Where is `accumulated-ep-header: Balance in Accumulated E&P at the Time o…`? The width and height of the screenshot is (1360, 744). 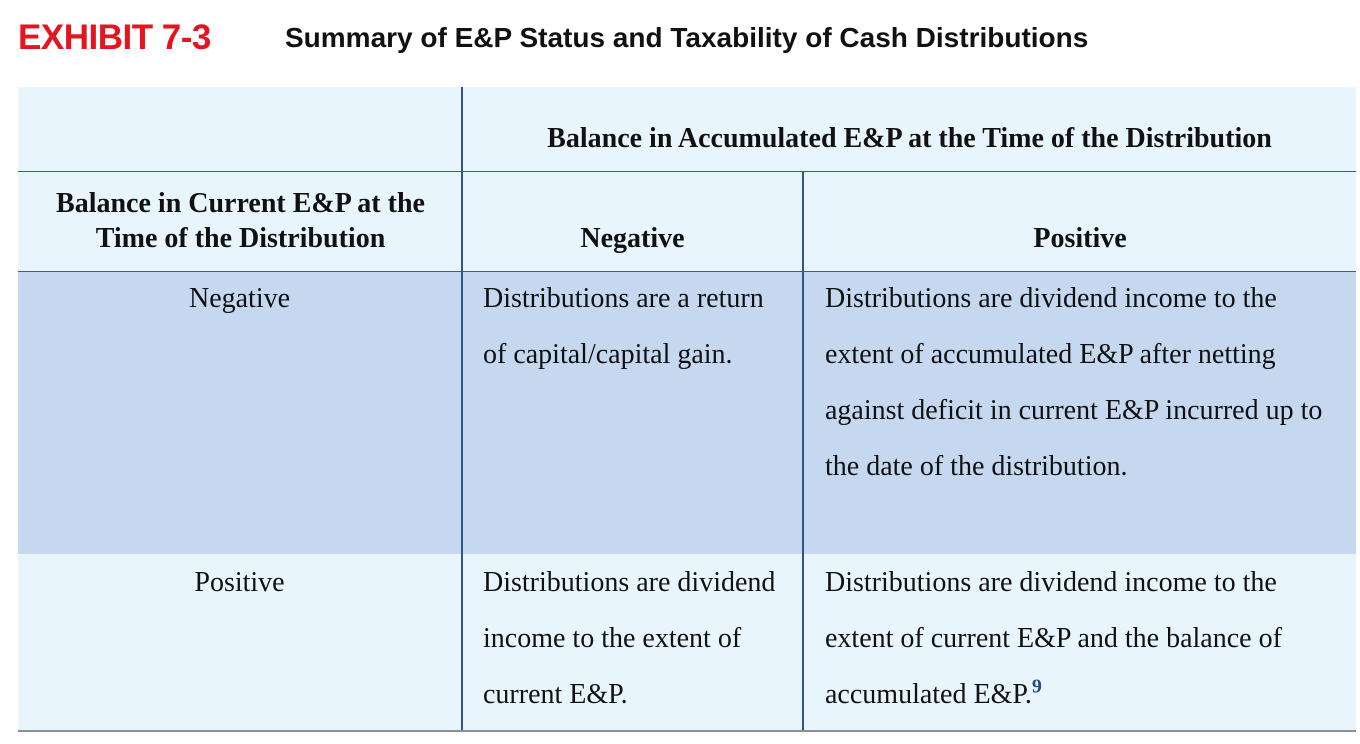 accumulated-ep-header: Balance in Accumulated E&P at the Time o… is located at coordinates (909, 138).